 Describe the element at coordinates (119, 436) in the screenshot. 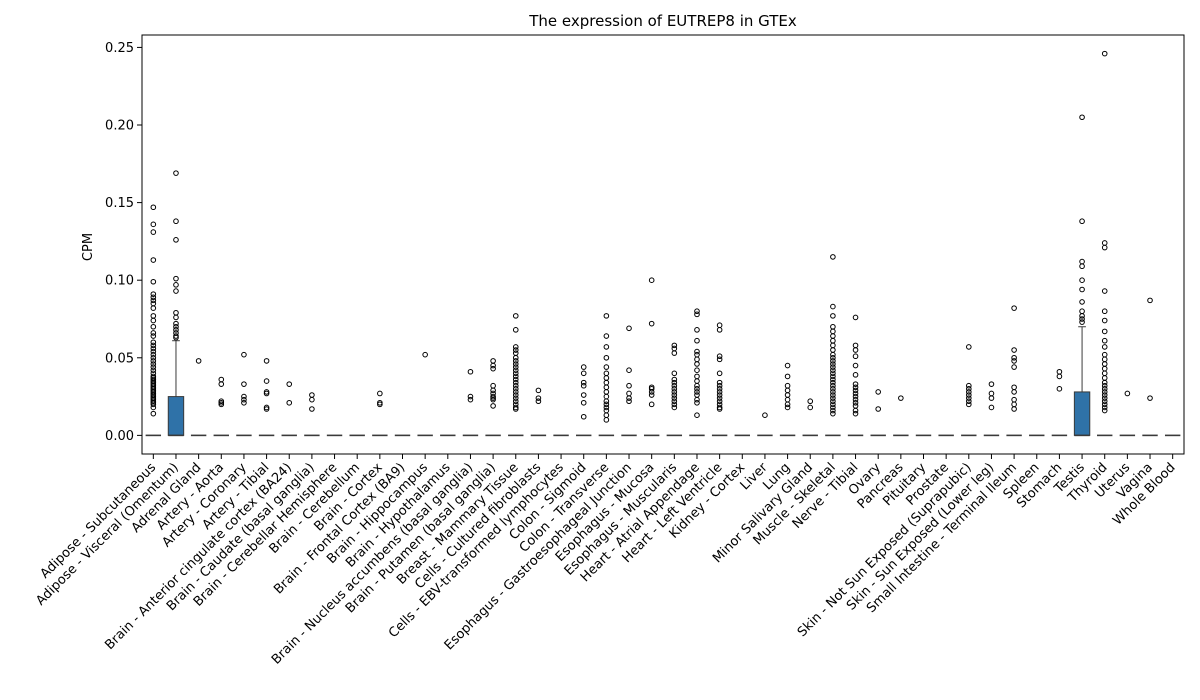

I see `y-tick-label: 0.00` at that location.